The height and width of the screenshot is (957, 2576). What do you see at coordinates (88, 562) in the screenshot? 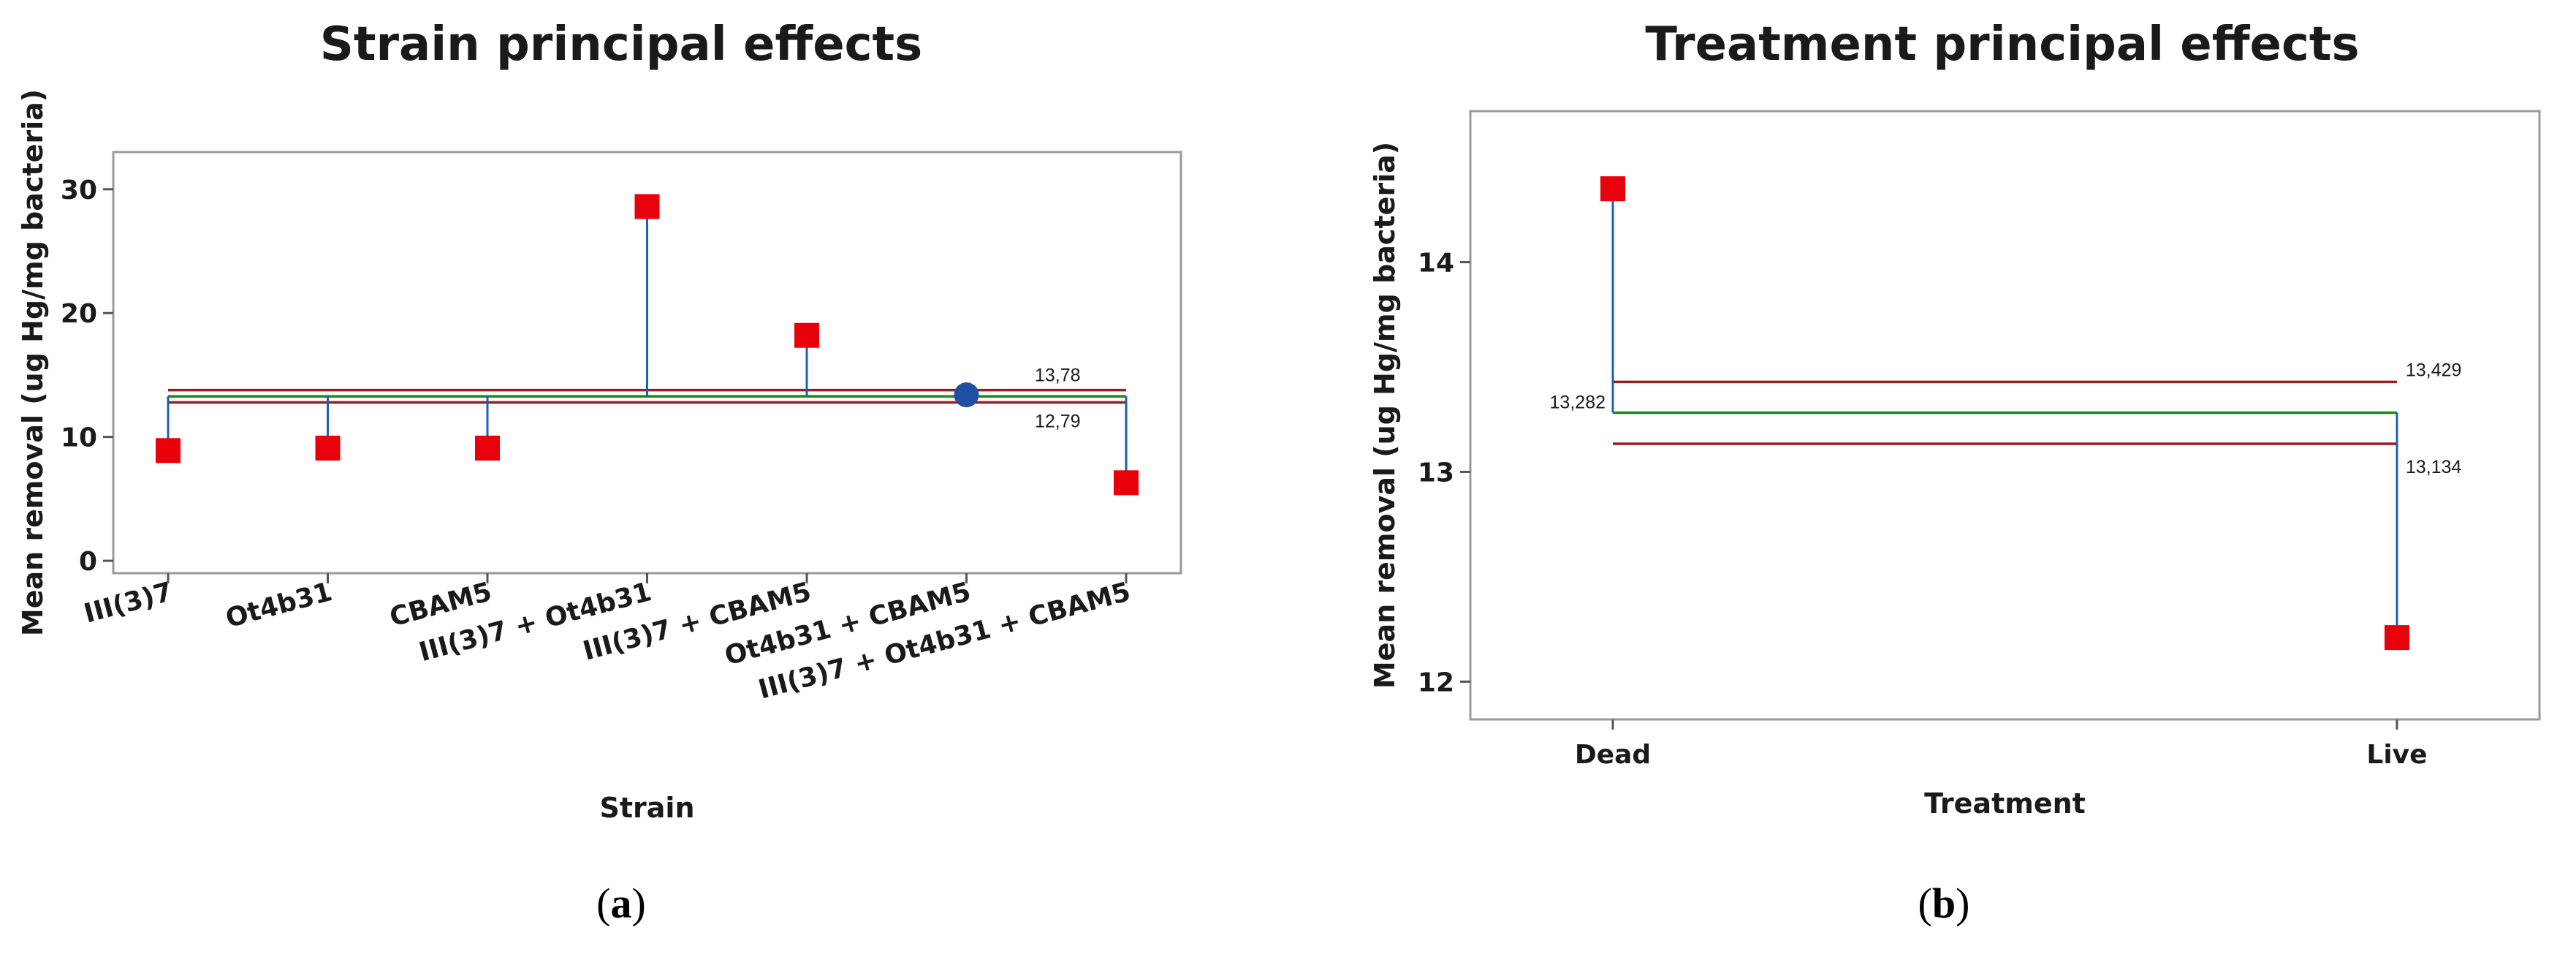
I see `y-tick-label: 0` at bounding box center [88, 562].